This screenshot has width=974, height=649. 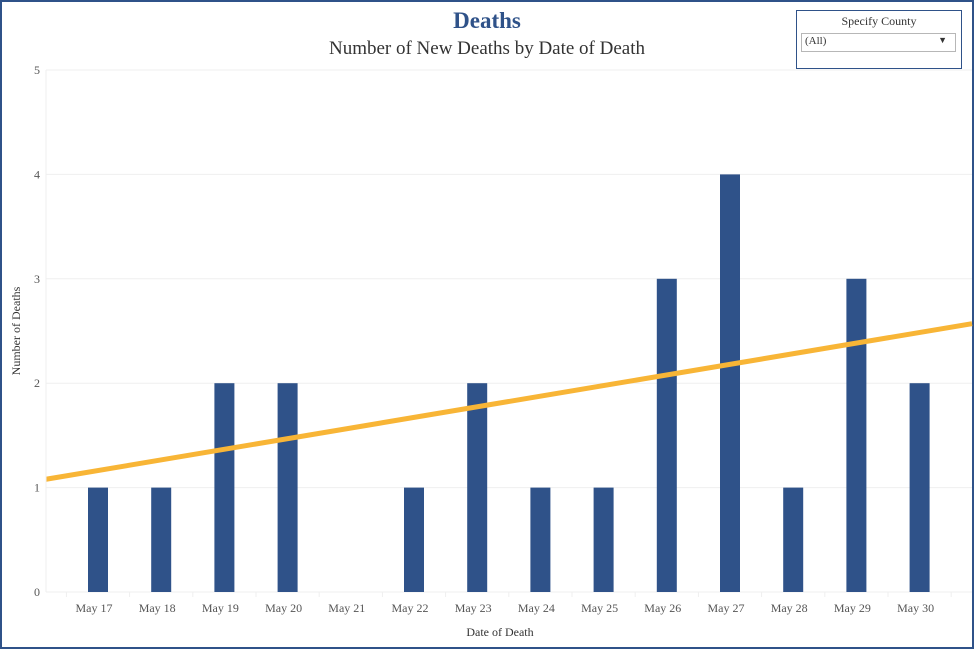 I want to click on x-tick-label: May 30, so click(x=915, y=608).